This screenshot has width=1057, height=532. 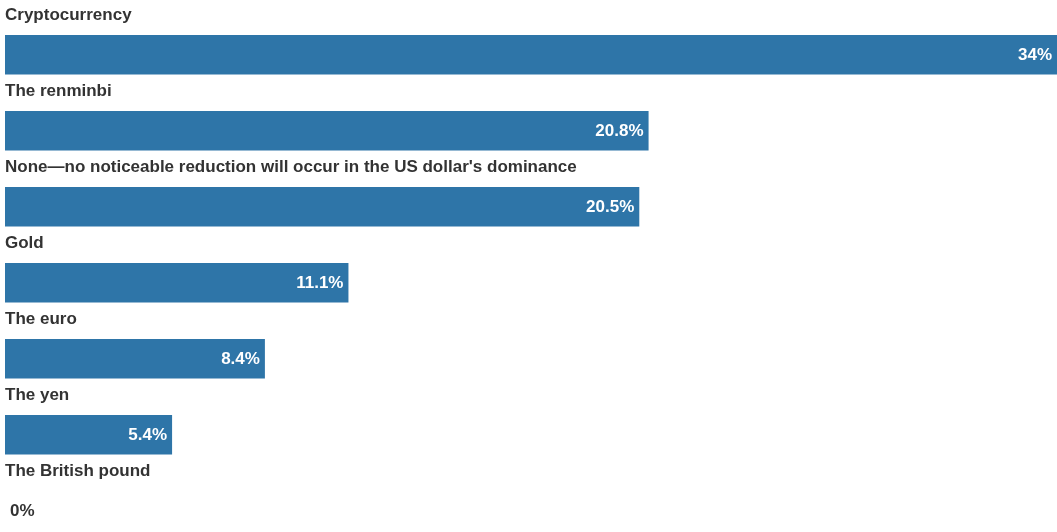 What do you see at coordinates (22, 510) in the screenshot?
I see `data-label: 0%` at bounding box center [22, 510].